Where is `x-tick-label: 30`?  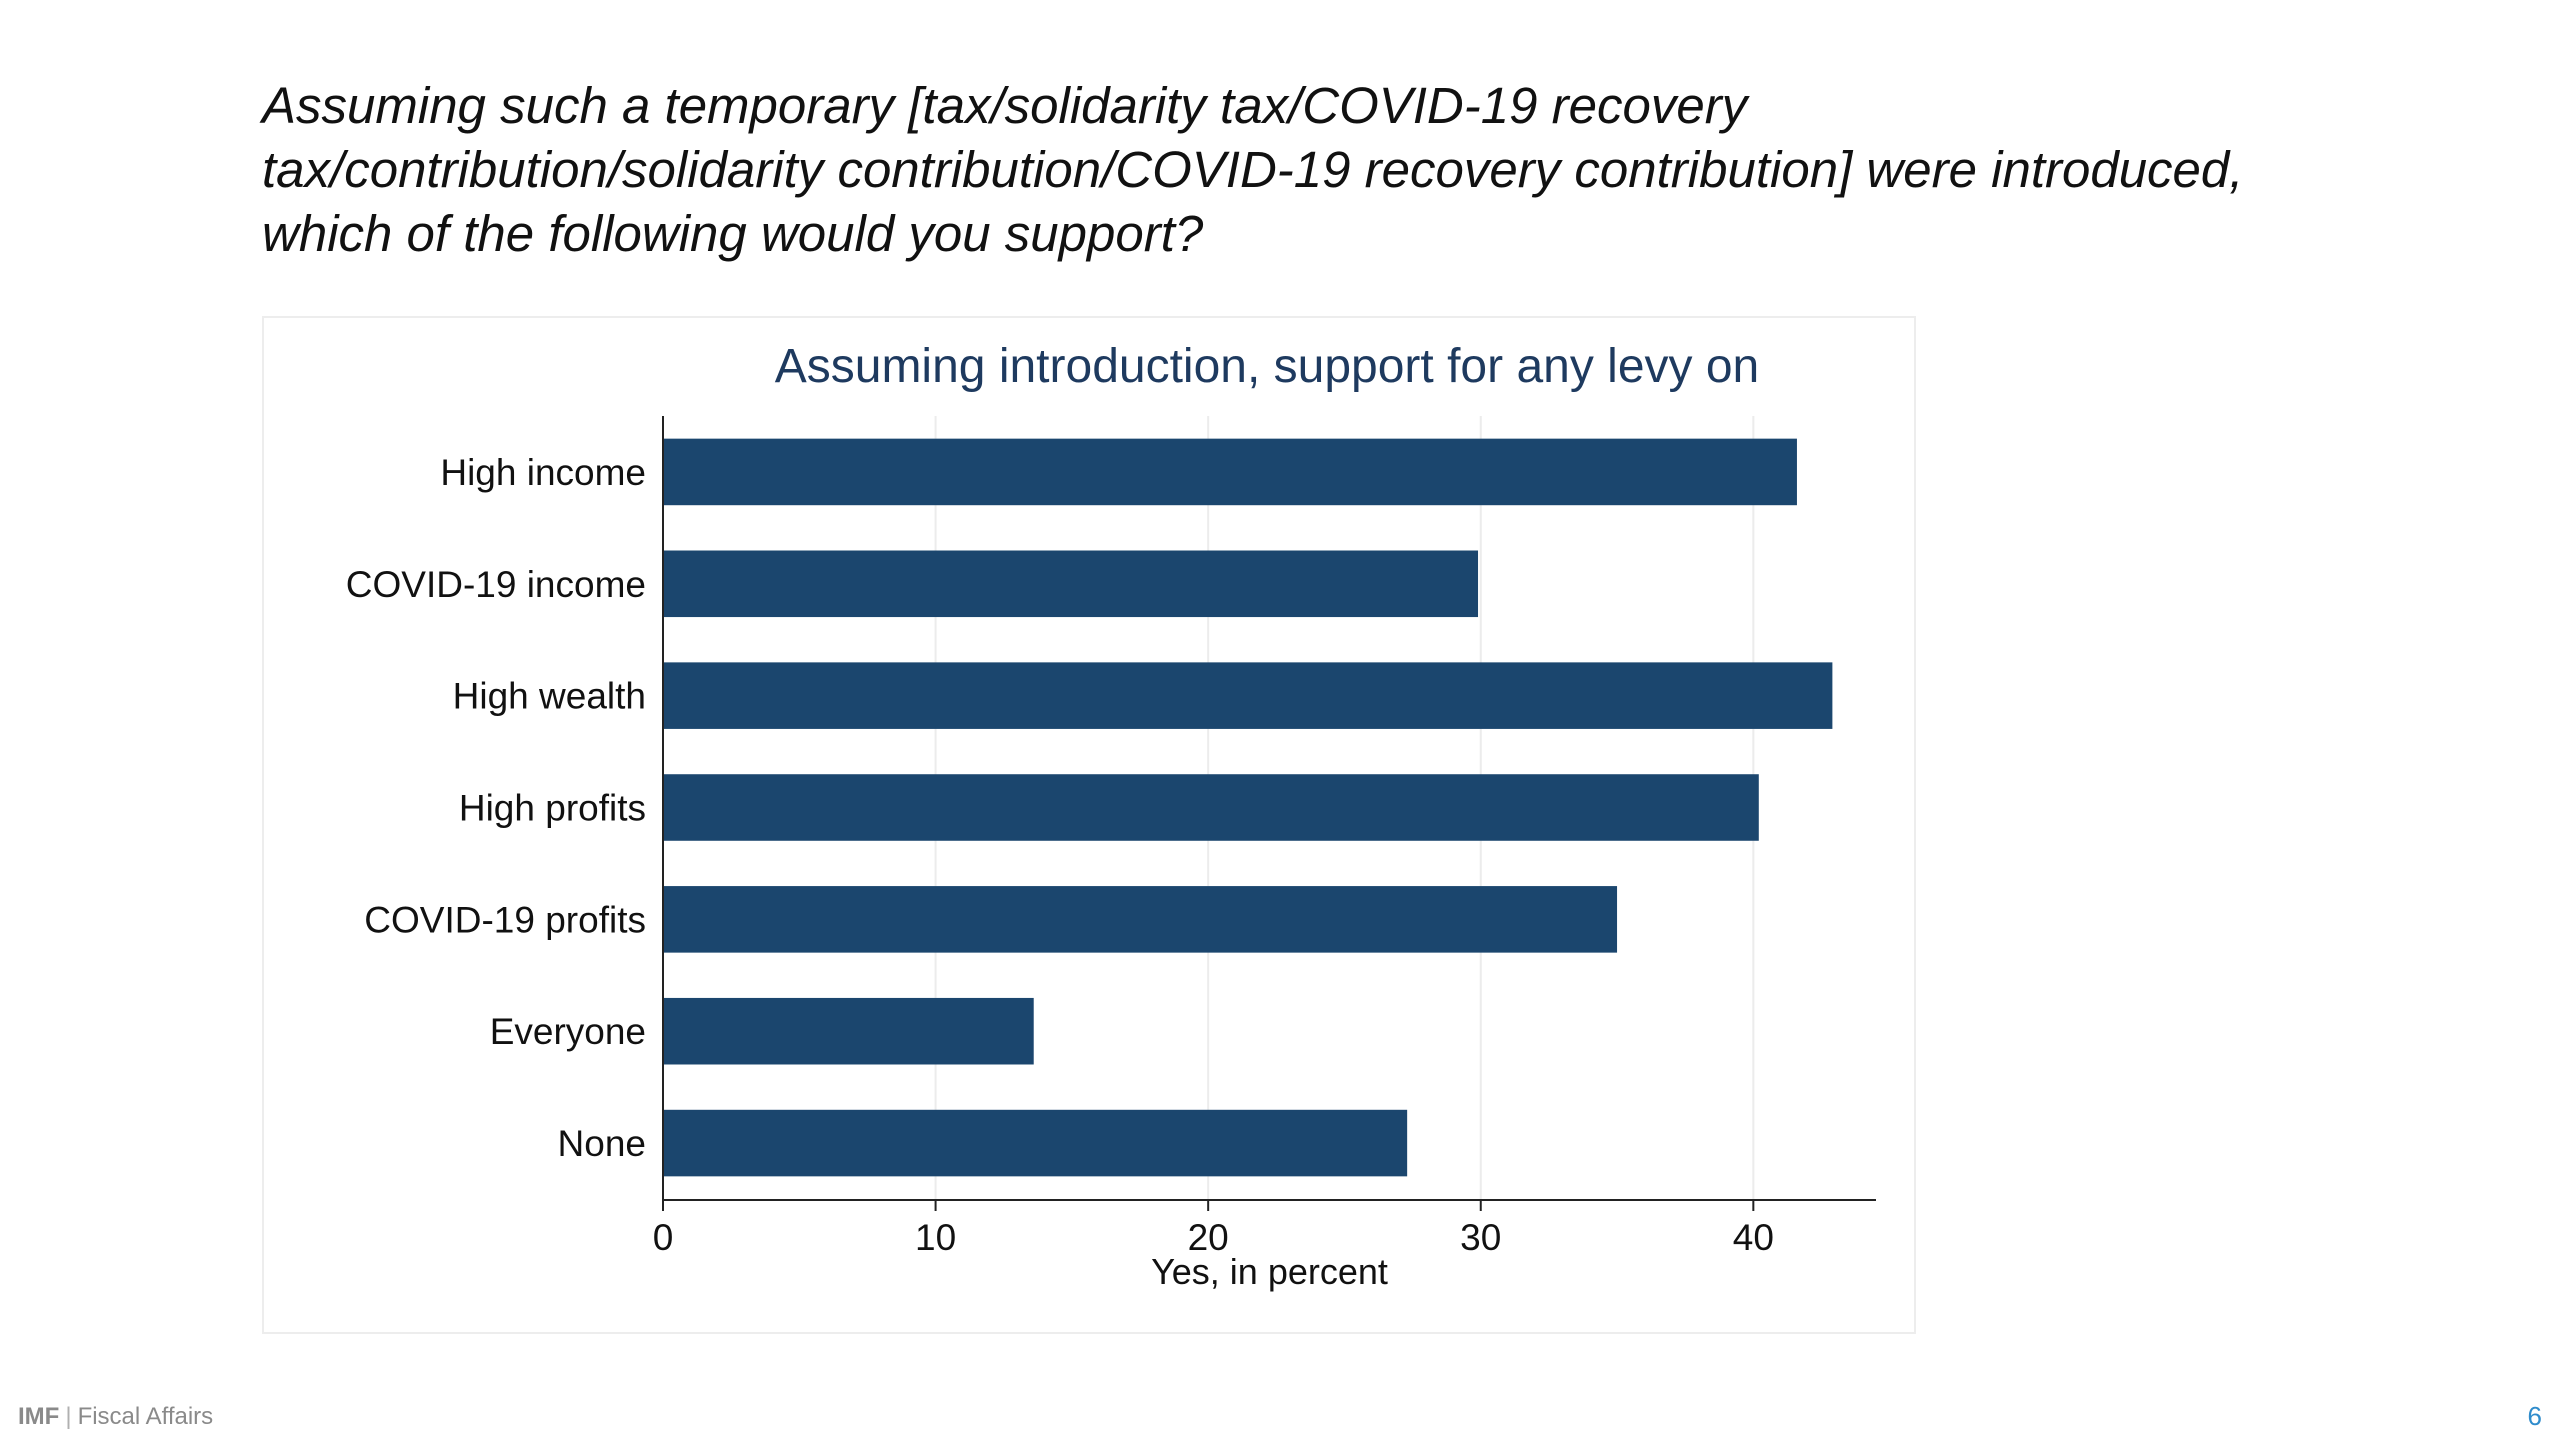 x-tick-label: 30 is located at coordinates (1480, 1237).